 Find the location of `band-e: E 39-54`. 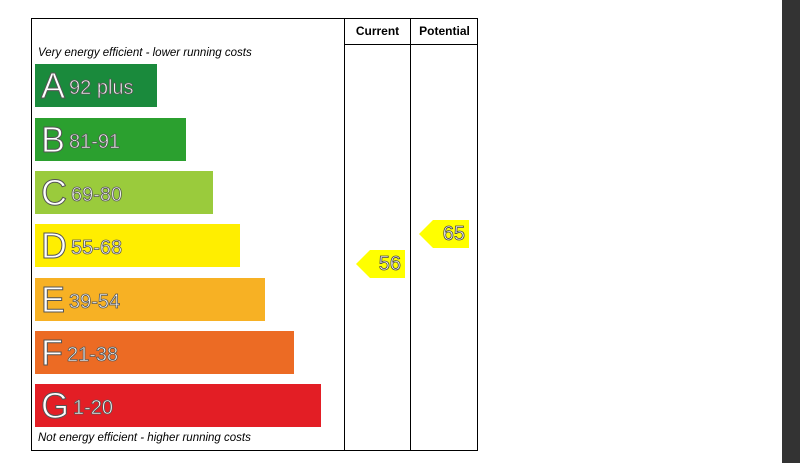

band-e: E 39-54 is located at coordinates (150, 299).